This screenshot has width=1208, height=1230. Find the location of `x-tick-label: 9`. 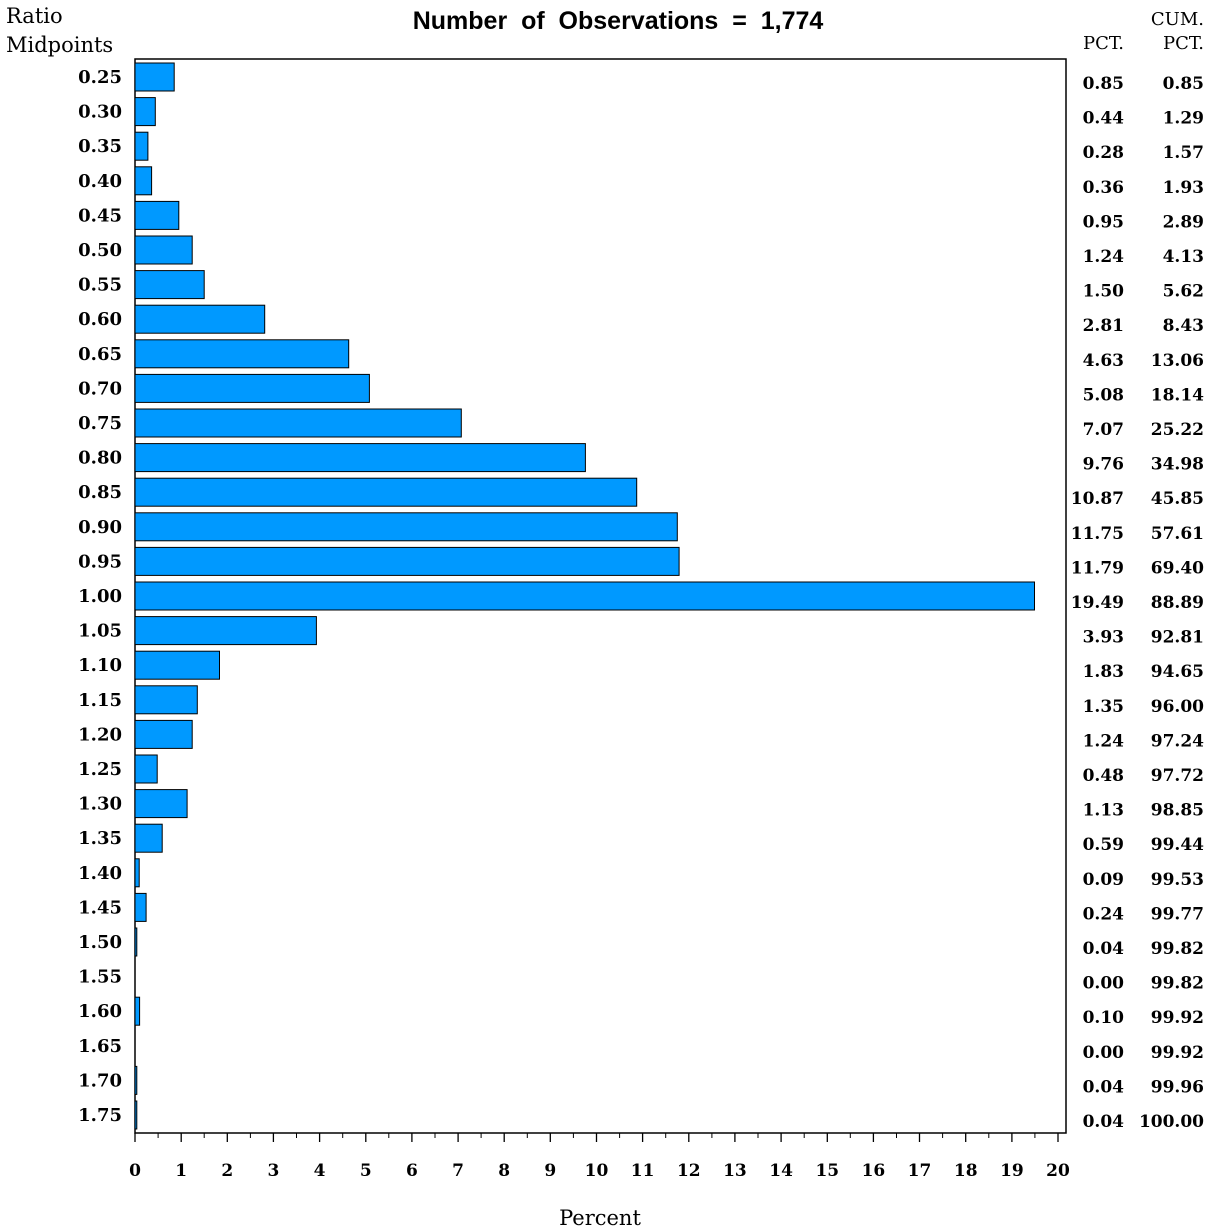

x-tick-label: 9 is located at coordinates (550, 1171).